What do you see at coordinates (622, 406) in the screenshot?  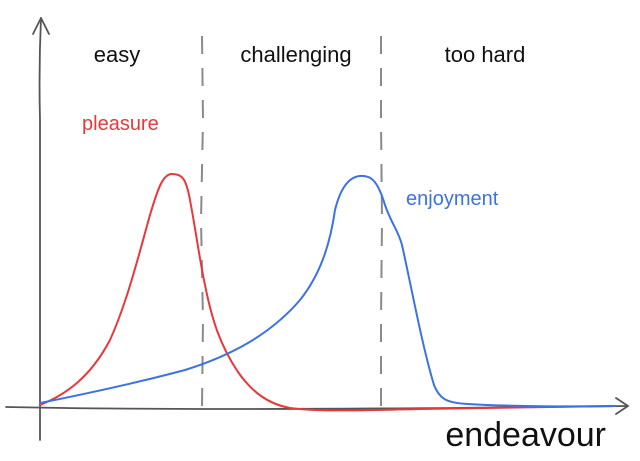 I see `x-axis-arrowhead` at bounding box center [622, 406].